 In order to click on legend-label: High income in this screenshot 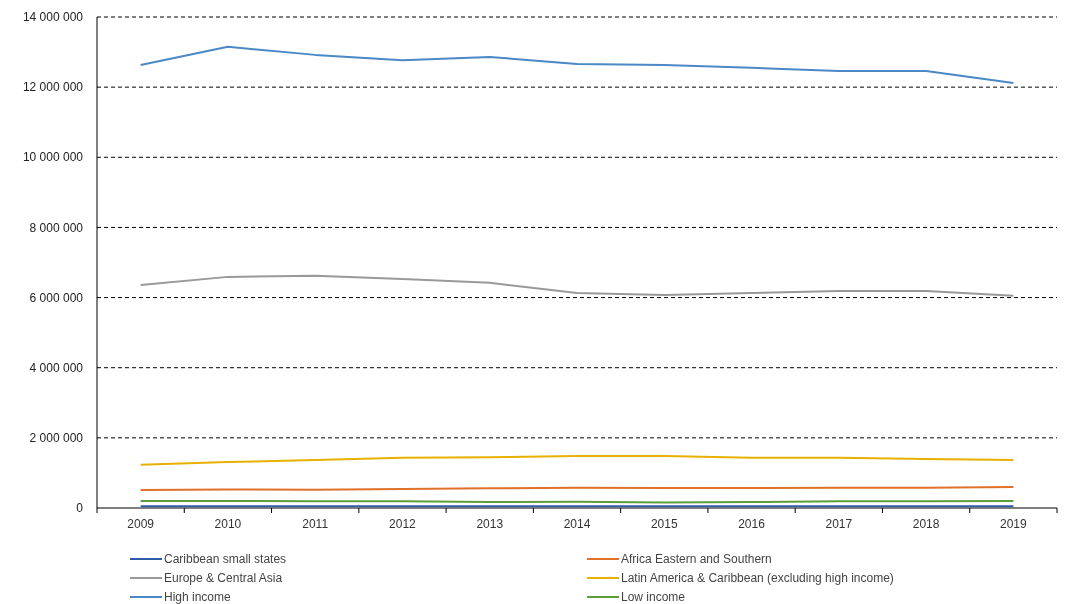, I will do `click(198, 597)`.